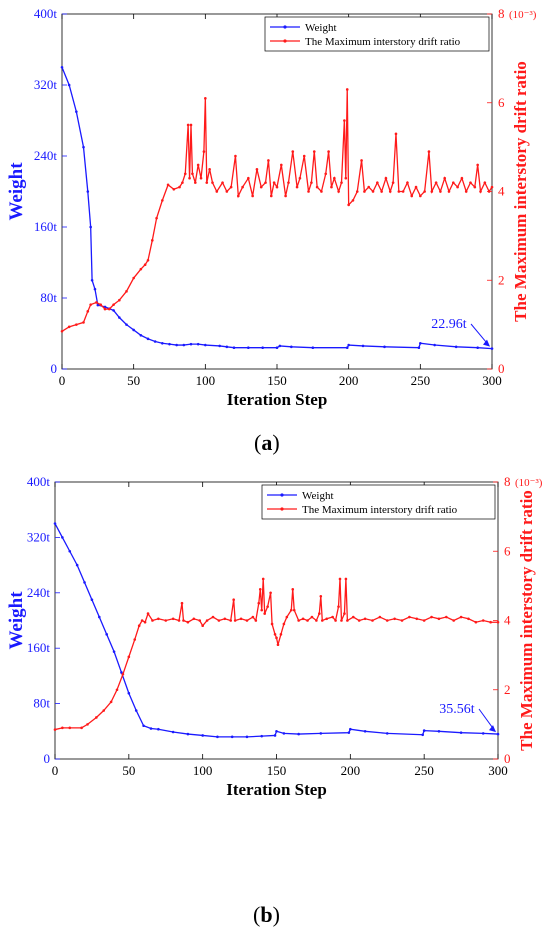 The width and height of the screenshot is (550, 937). I want to click on panel-label-a-close: ), so click(276, 442).